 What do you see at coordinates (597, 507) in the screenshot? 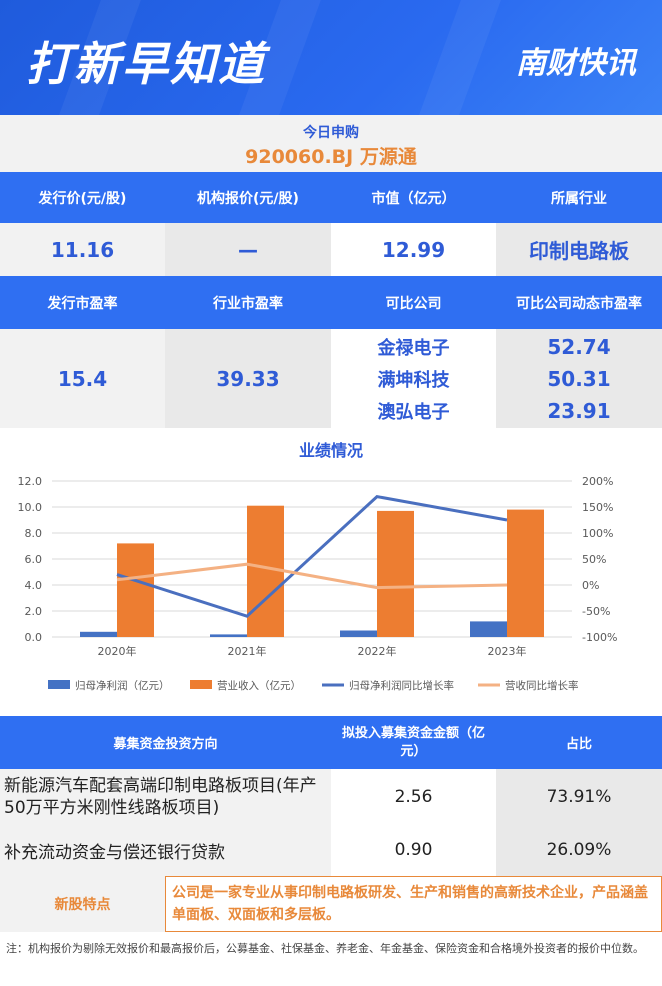
I see `y-tick-right: 150%` at bounding box center [597, 507].